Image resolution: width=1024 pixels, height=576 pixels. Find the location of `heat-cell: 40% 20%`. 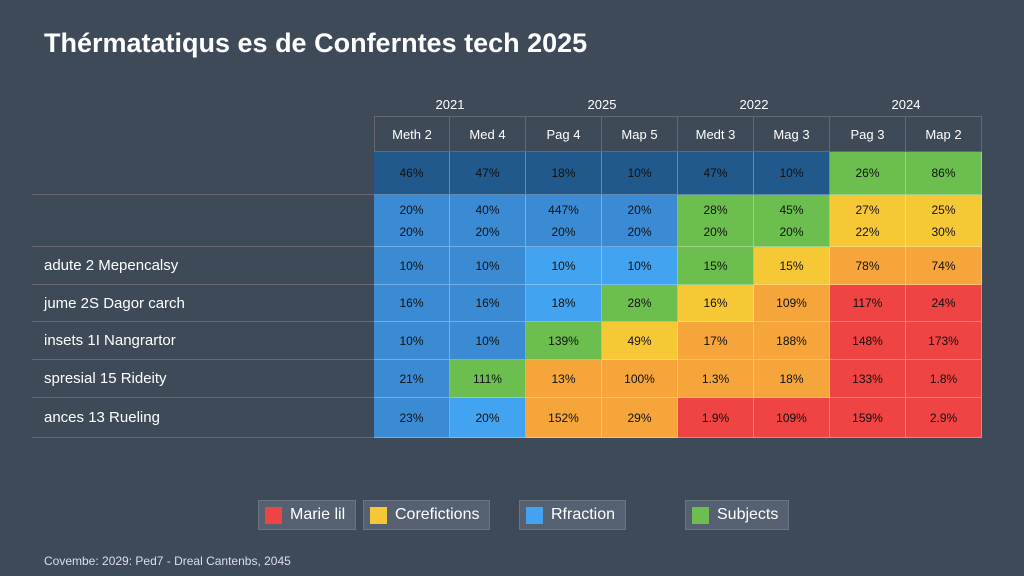

heat-cell: 40% 20% is located at coordinates (488, 221).